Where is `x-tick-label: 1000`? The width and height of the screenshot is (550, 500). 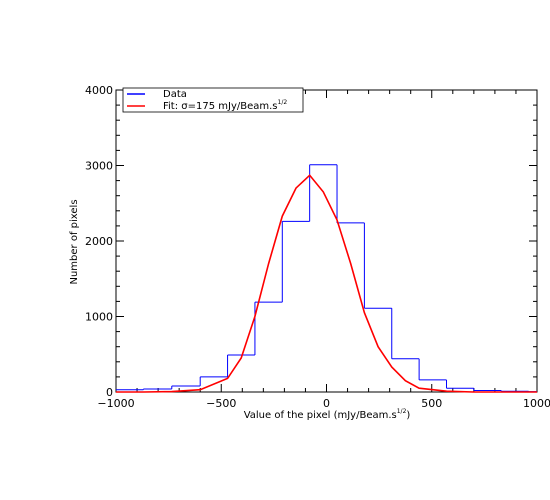 x-tick-label: 1000 is located at coordinates (536, 403).